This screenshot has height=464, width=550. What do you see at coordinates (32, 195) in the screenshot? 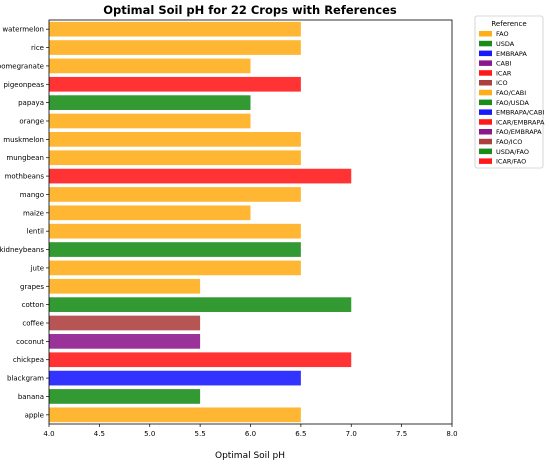
I see `y-tick-label: mango` at bounding box center [32, 195].